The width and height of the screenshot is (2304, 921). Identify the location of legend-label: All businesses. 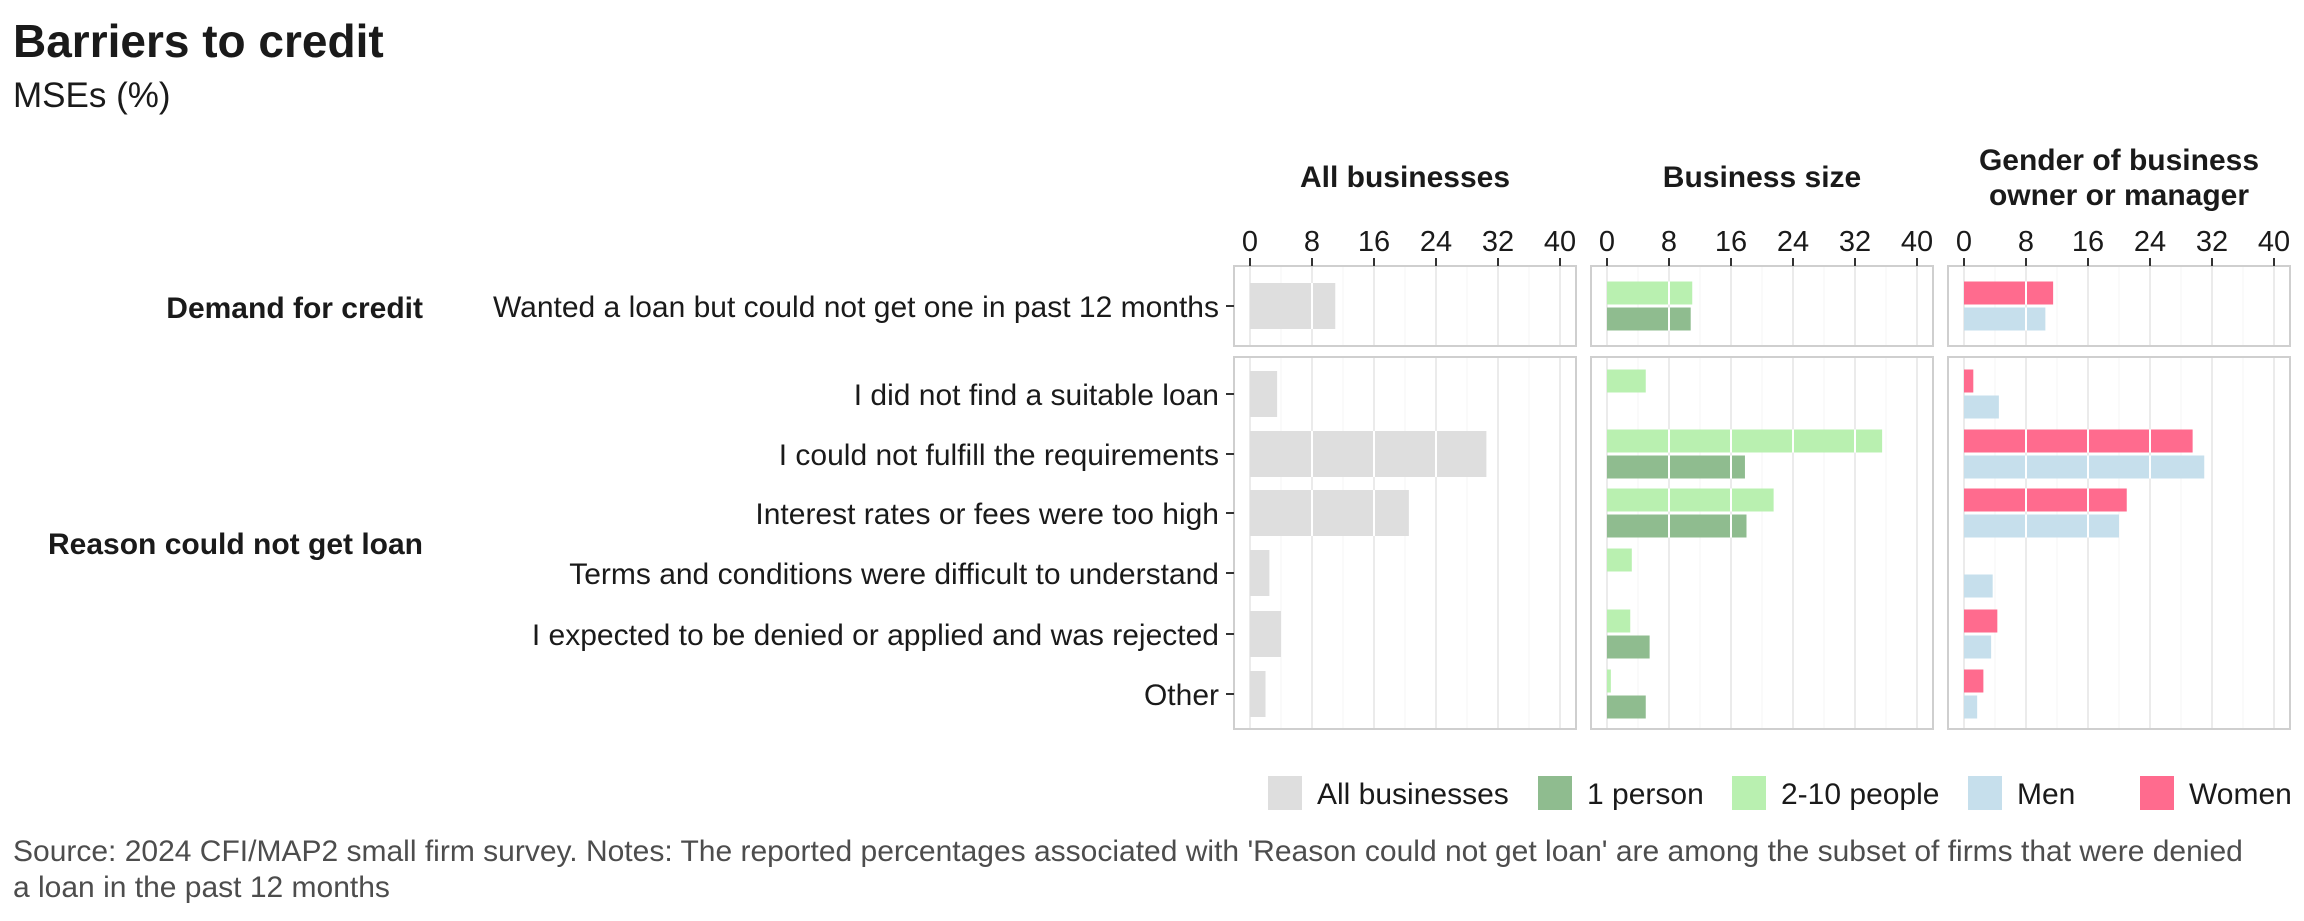
(1413, 794).